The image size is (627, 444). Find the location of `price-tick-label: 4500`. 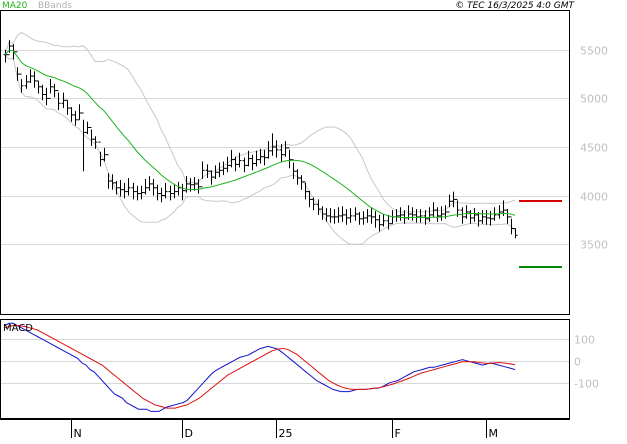

price-tick-label: 4500 is located at coordinates (594, 148).